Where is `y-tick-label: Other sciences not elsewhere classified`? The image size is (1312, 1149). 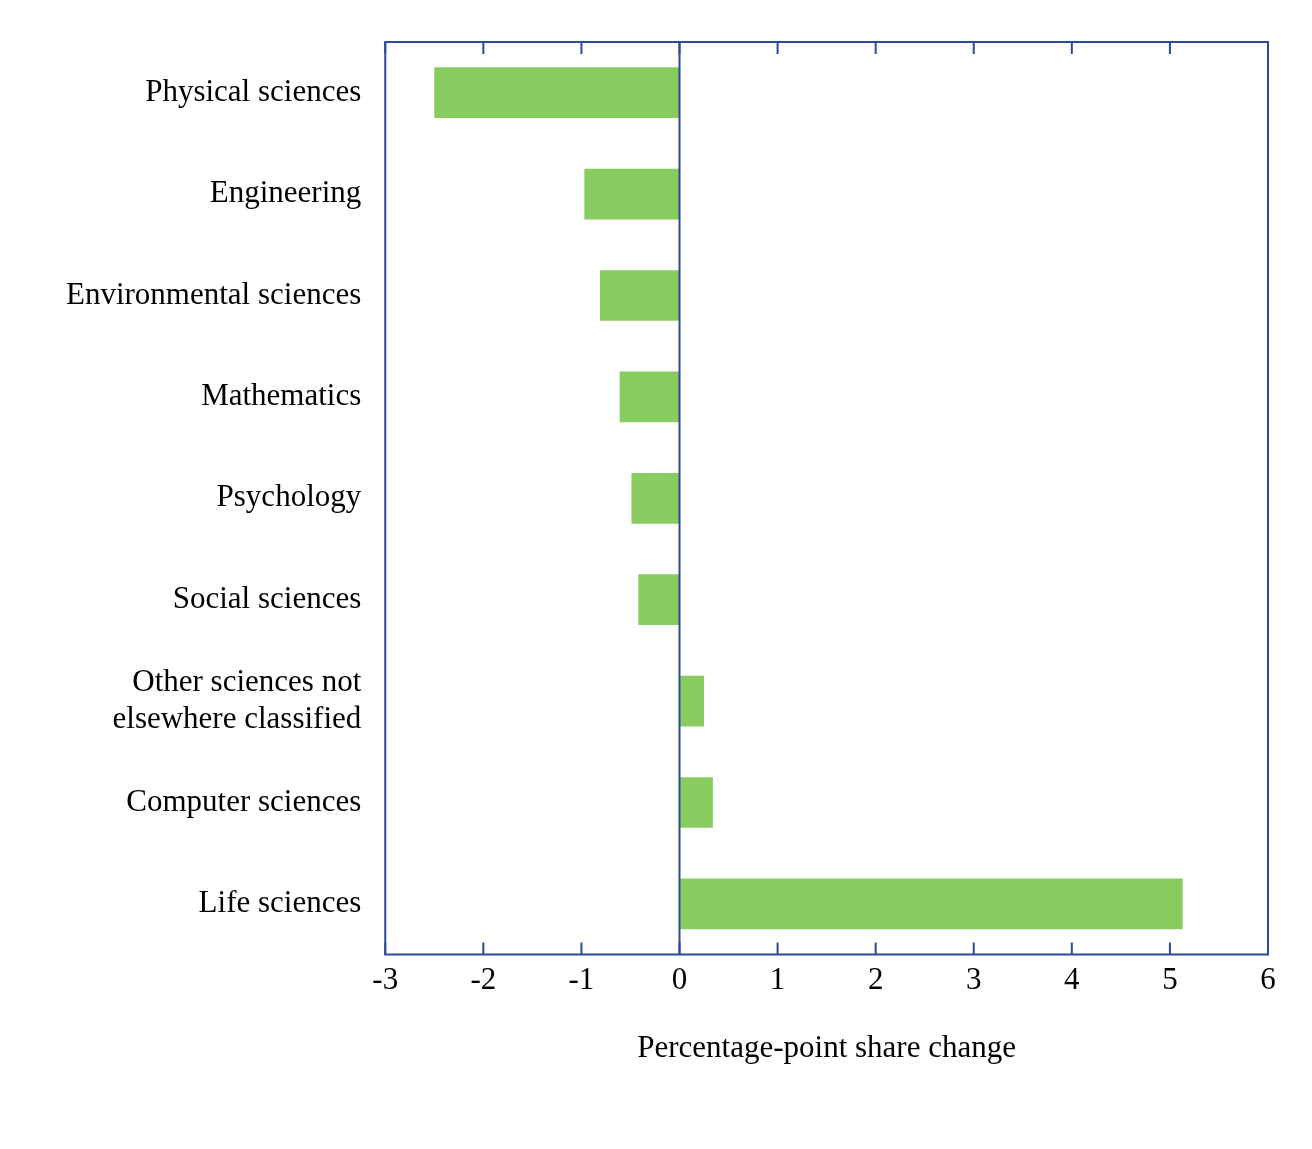
y-tick-label: Other sciences not elsewhere classified is located at coordinates (237, 698).